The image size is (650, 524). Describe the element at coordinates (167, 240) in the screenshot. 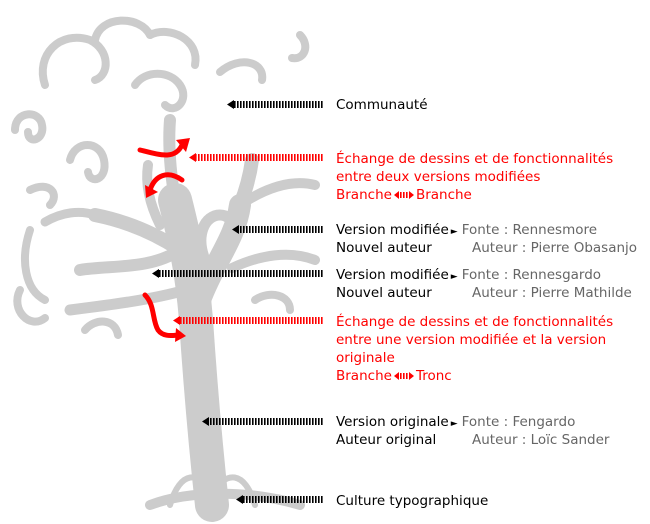

I see `exchange-arrowheads` at that location.